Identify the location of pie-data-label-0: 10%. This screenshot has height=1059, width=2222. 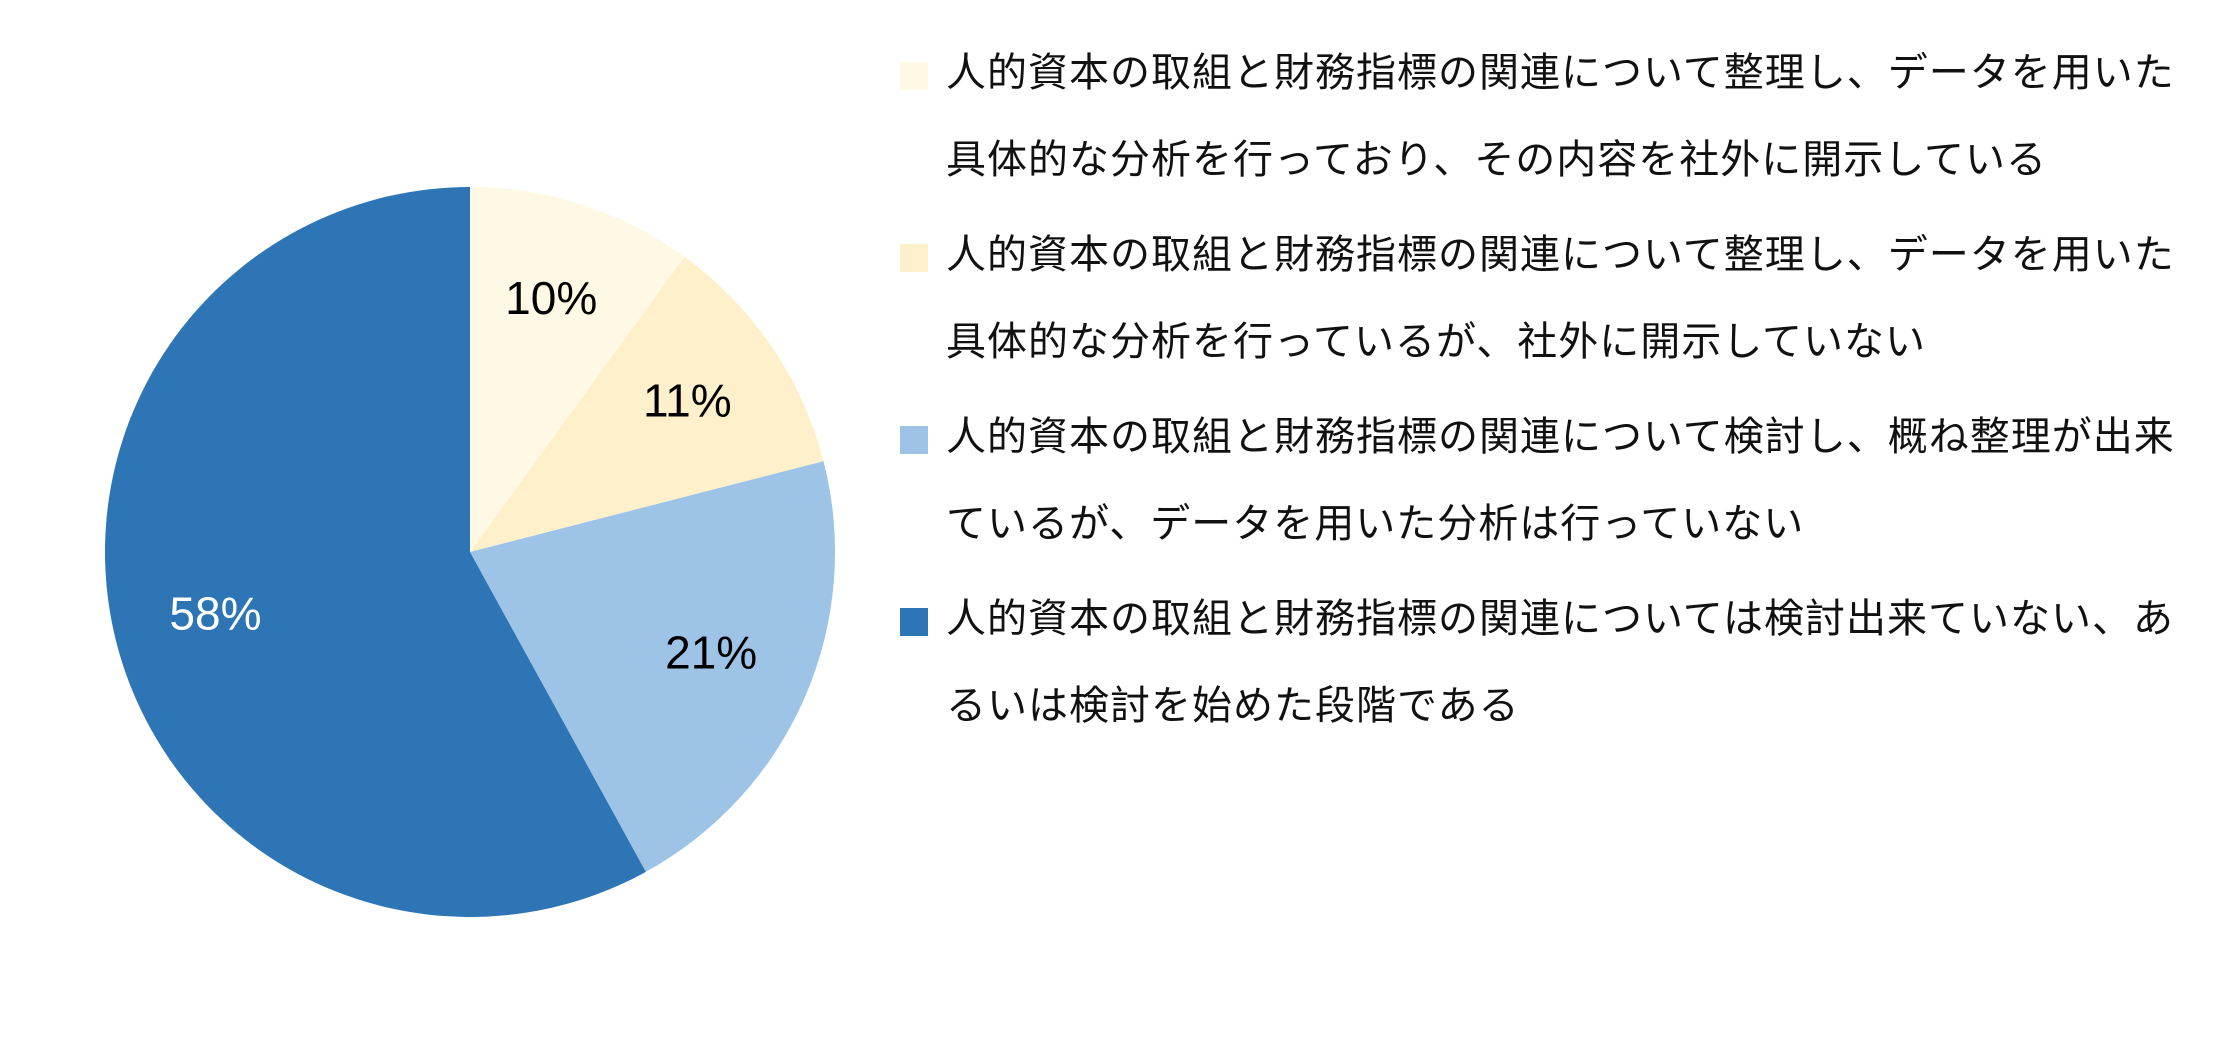
(551, 298).